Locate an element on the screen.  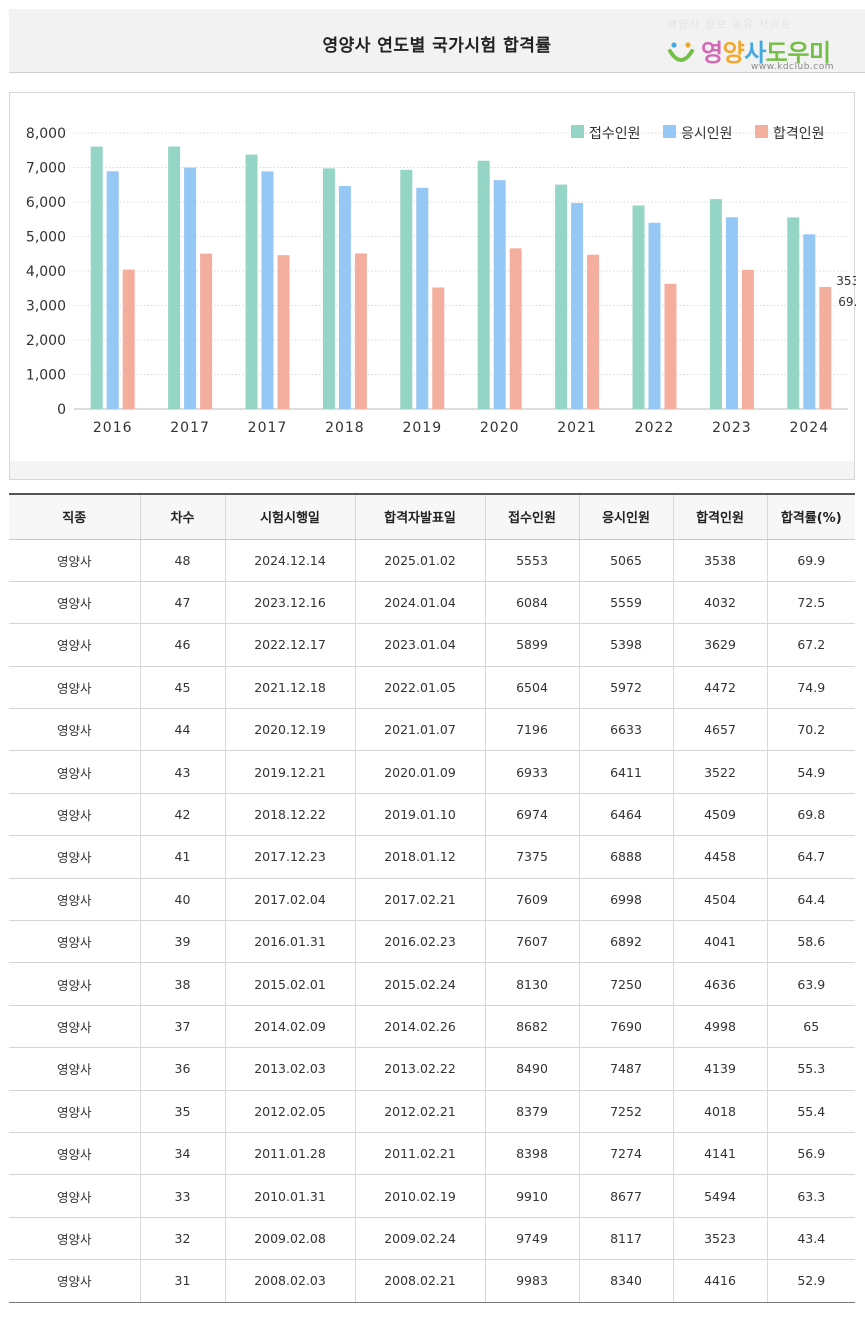
data-annotation: 3538 is located at coordinates (846, 281).